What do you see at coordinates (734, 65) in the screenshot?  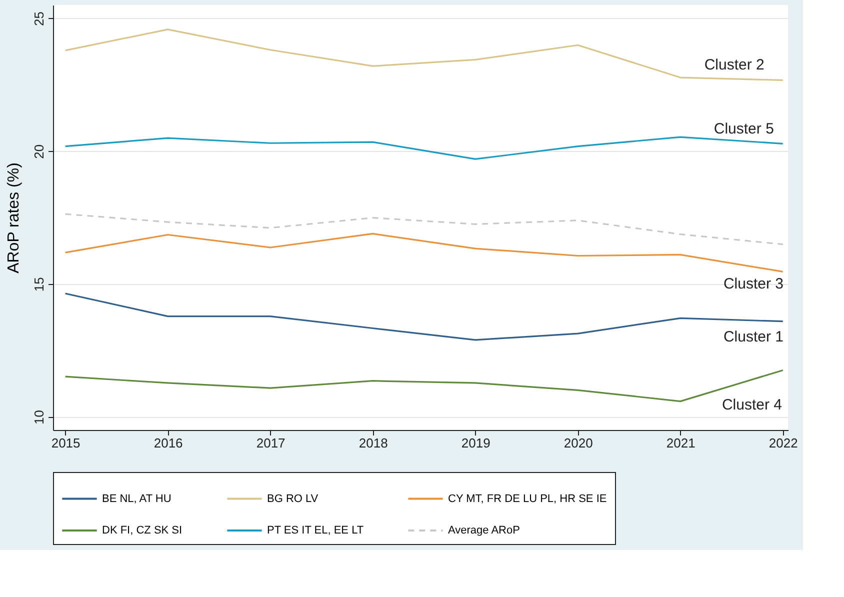 I see `annotation: Cluster 2` at bounding box center [734, 65].